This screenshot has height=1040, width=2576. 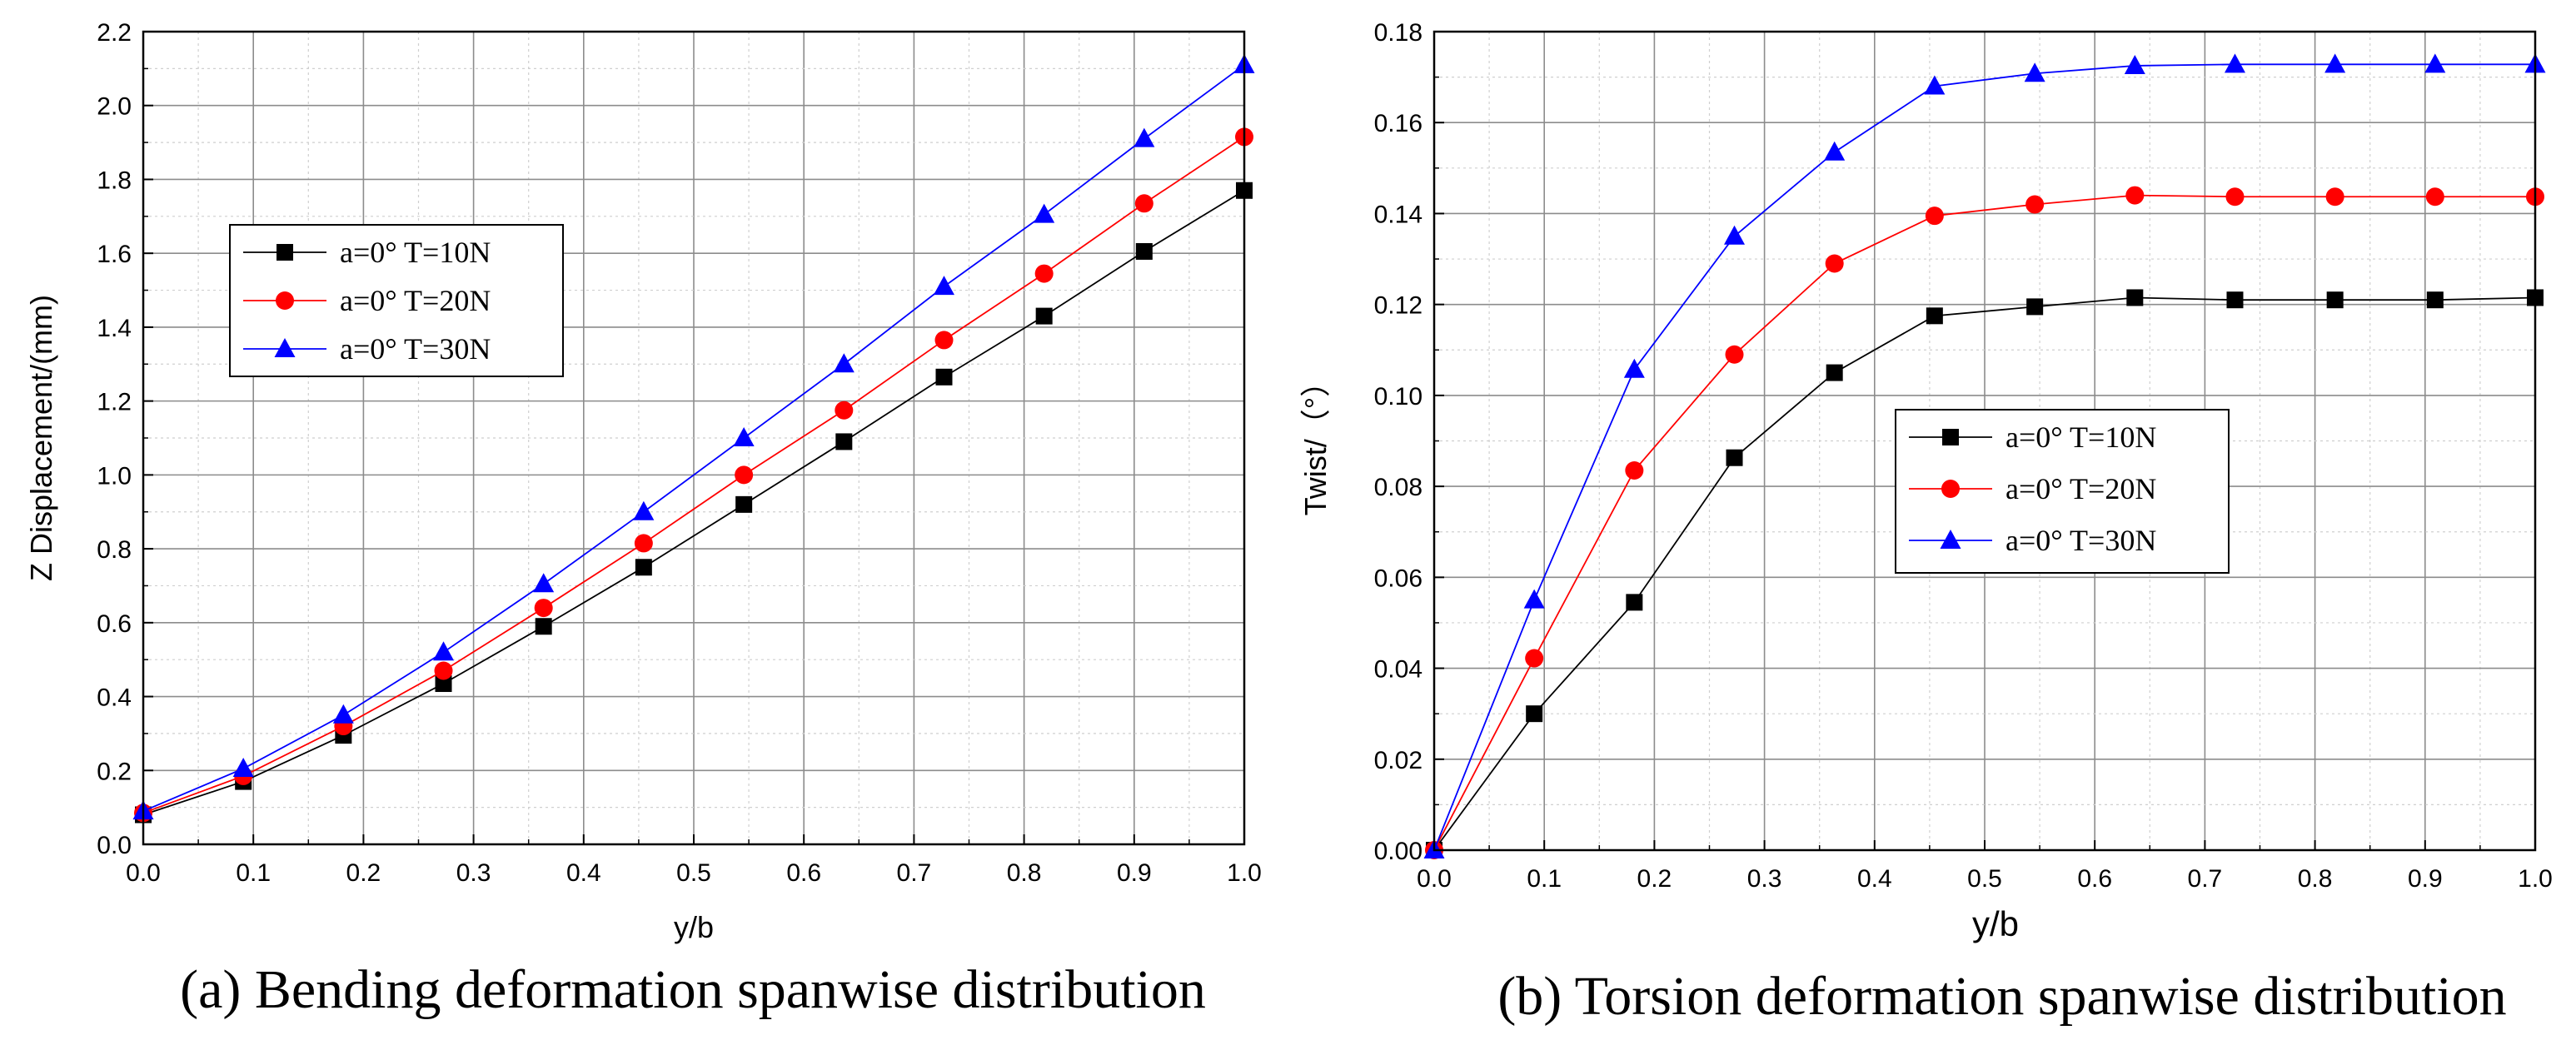 I want to click on x-axis-label-torsion: y/b, so click(x=1996, y=923).